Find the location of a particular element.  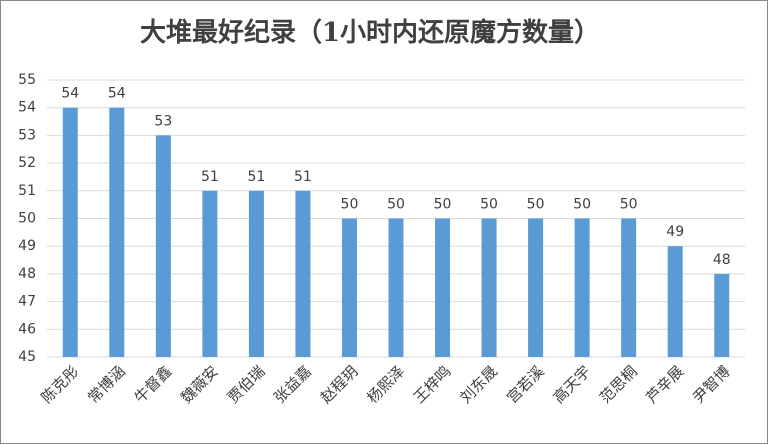

y-tick-label: 45 is located at coordinates (27, 357).